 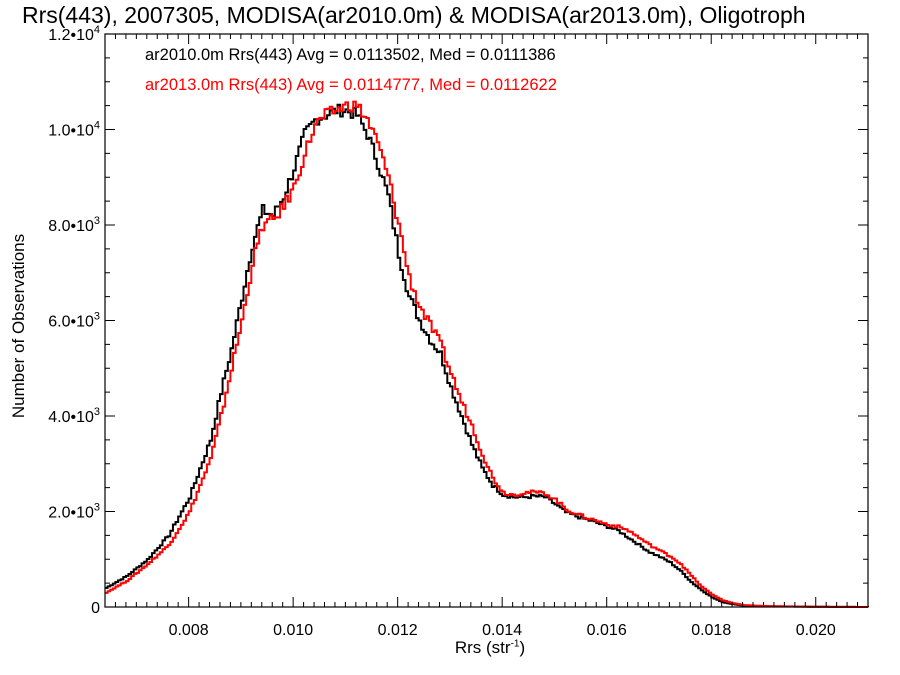 What do you see at coordinates (398, 630) in the screenshot?
I see `x-tick-label: 0.012` at bounding box center [398, 630].